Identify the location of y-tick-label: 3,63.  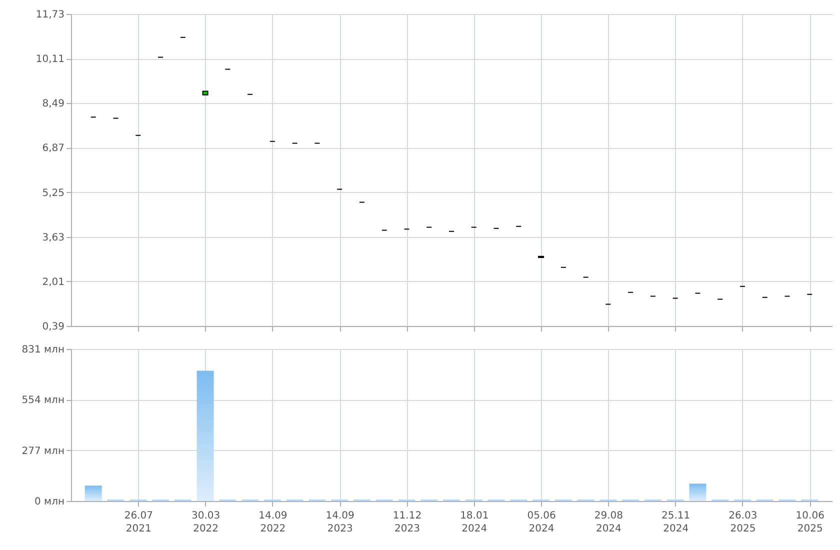
(53, 238).